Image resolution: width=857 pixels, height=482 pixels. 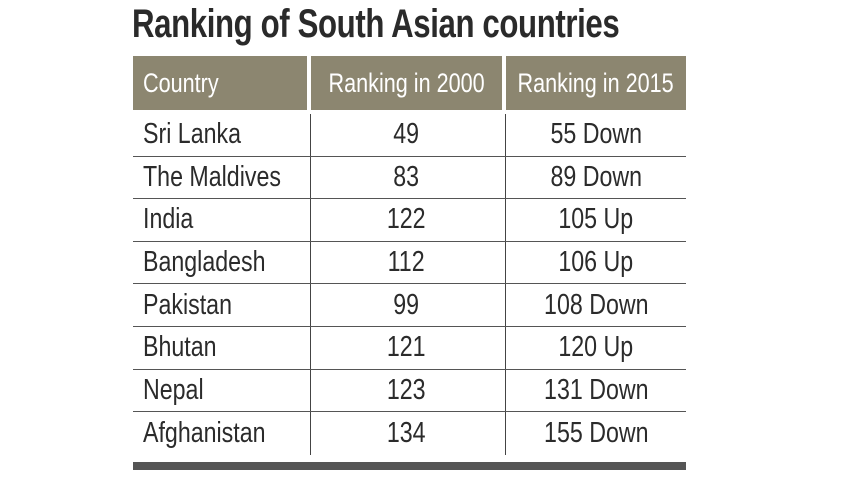 I want to click on table-row: Afghanistan 134 155 Down, so click(x=409, y=433).